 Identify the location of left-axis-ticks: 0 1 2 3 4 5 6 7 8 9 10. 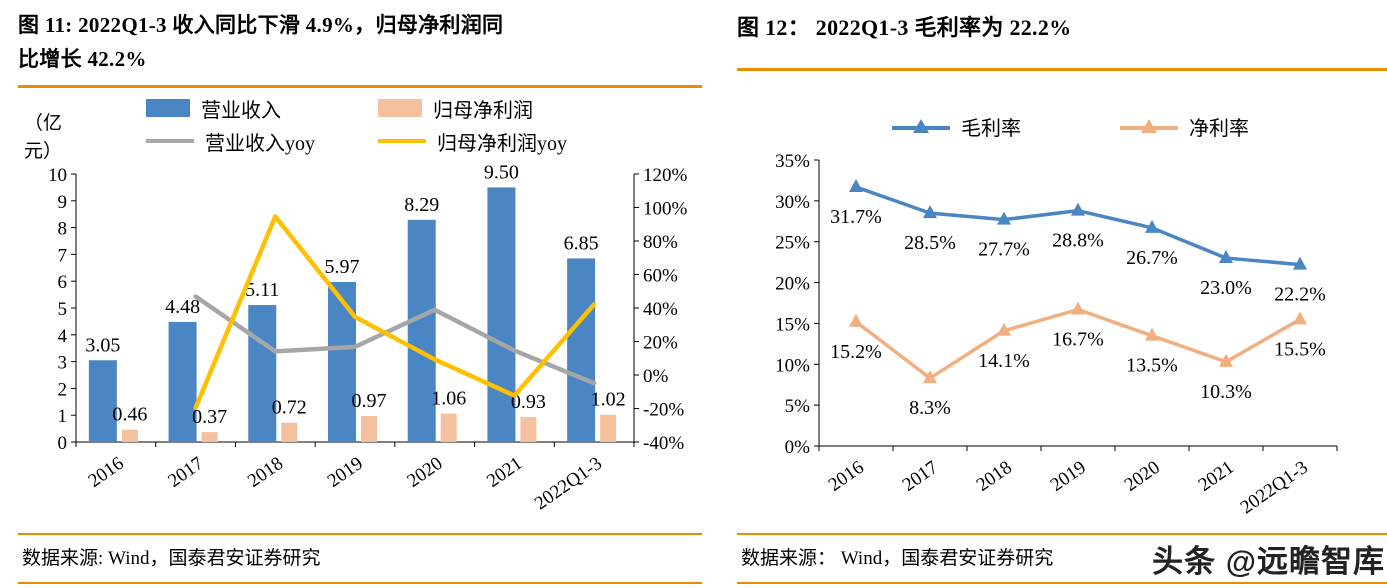
(62, 309).